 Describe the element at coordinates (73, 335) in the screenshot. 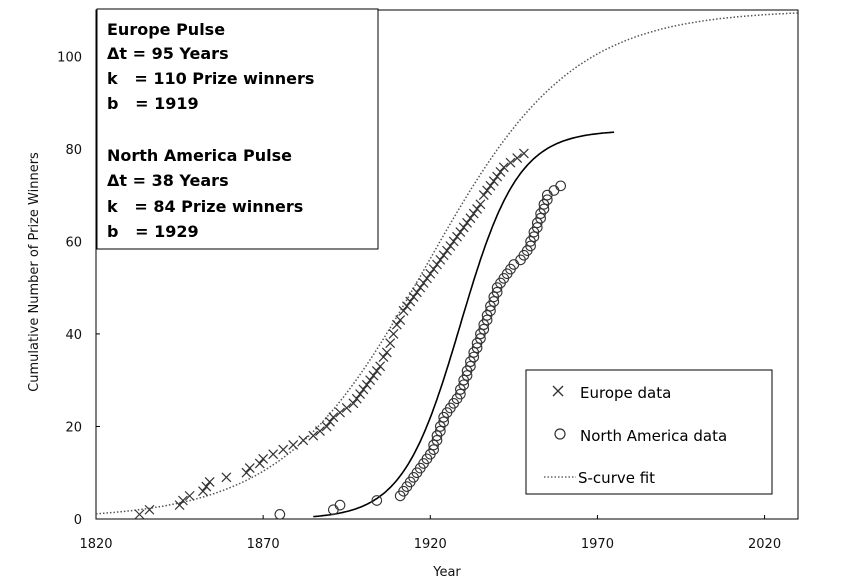

I see `y-tick-label: 40` at that location.